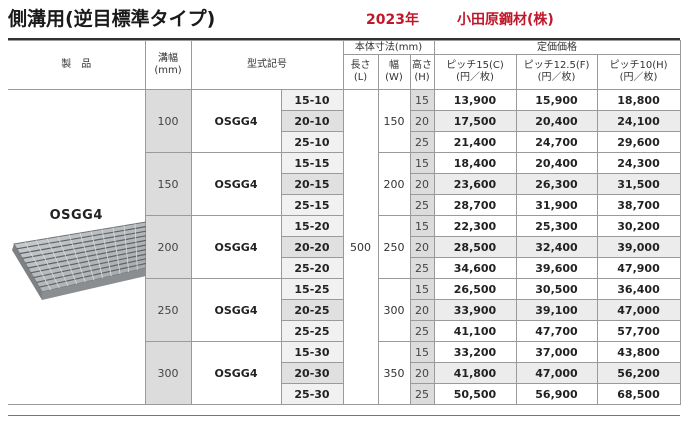 The height and width of the screenshot is (423, 688). Describe the element at coordinates (638, 289) in the screenshot. I see `price-pitch-10: 36,400` at that location.